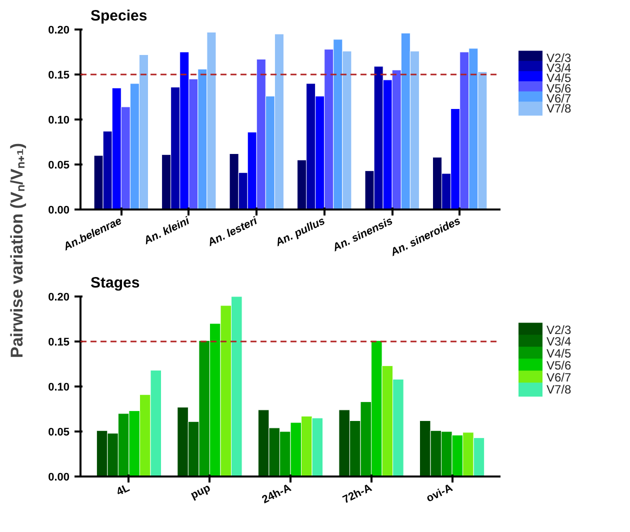 The height and width of the screenshot is (532, 630). What do you see at coordinates (123, 490) in the screenshot?
I see `x-tick-label: 4L` at bounding box center [123, 490].